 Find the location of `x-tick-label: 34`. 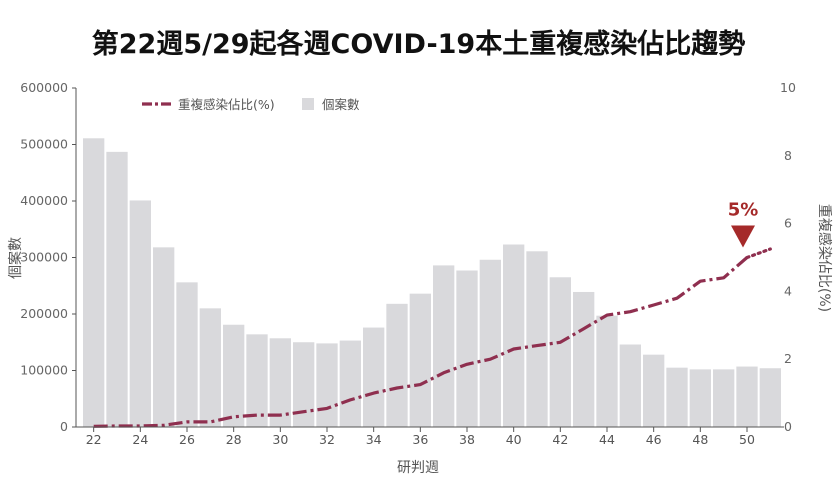

x-tick-label: 34 is located at coordinates (374, 439).